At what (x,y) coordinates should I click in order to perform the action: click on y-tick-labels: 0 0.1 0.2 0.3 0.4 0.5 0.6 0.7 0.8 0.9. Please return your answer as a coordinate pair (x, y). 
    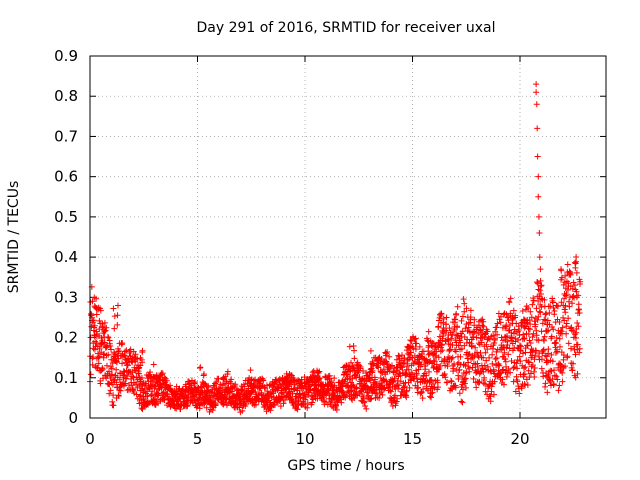
    Looking at the image, I should click on (66, 237).